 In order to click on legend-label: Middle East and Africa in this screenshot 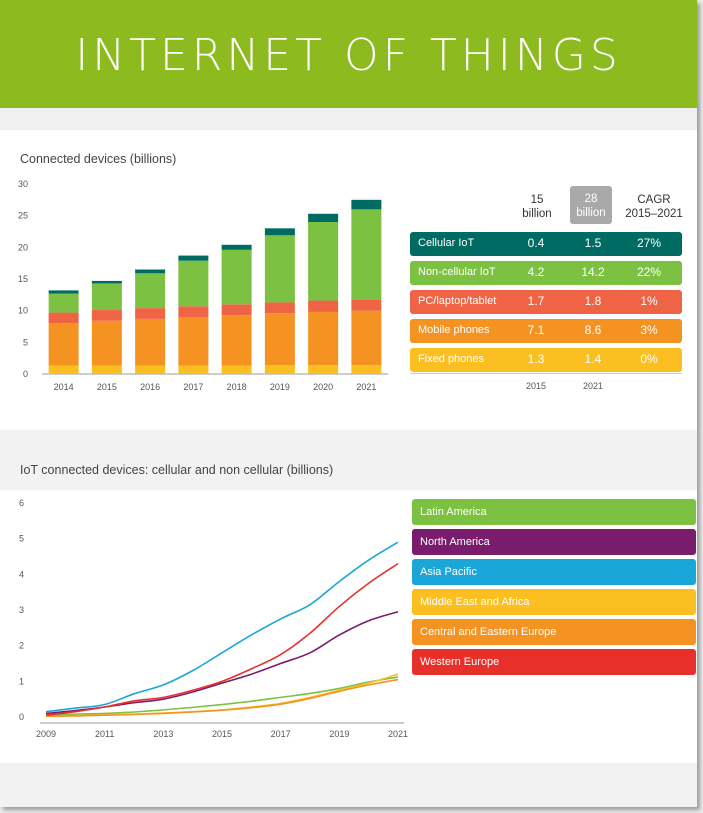, I will do `click(475, 602)`.